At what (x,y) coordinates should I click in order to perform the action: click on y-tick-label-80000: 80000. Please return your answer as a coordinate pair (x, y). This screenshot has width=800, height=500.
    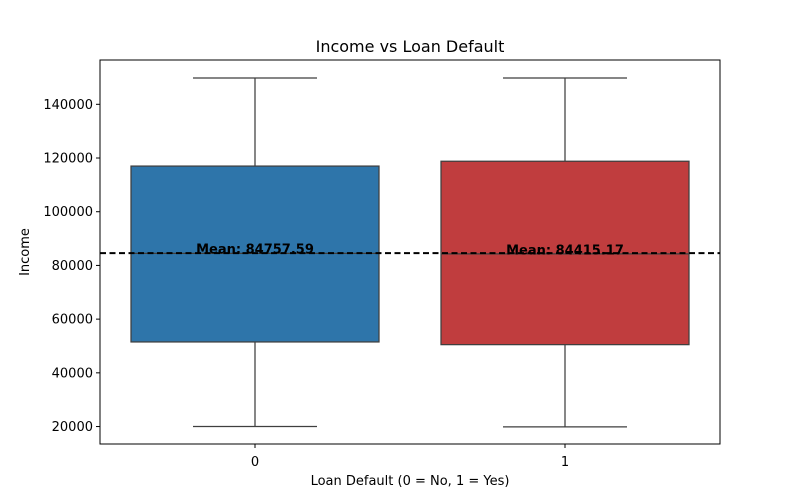
    Looking at the image, I should click on (72, 266).